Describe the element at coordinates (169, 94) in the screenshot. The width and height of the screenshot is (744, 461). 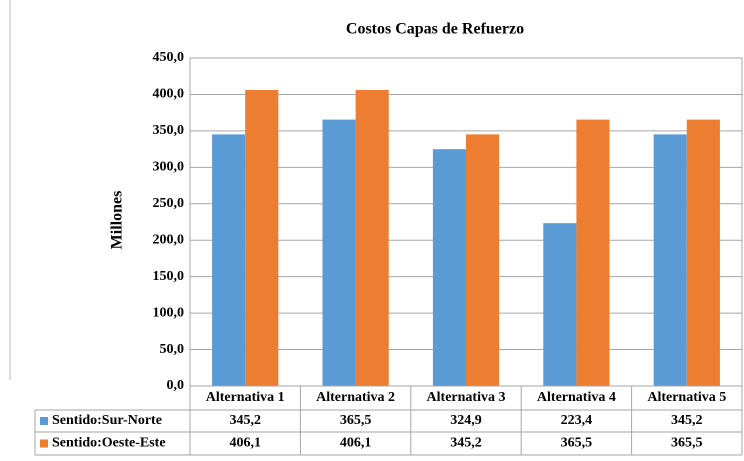
I see `y-tick-label: 400,0` at that location.